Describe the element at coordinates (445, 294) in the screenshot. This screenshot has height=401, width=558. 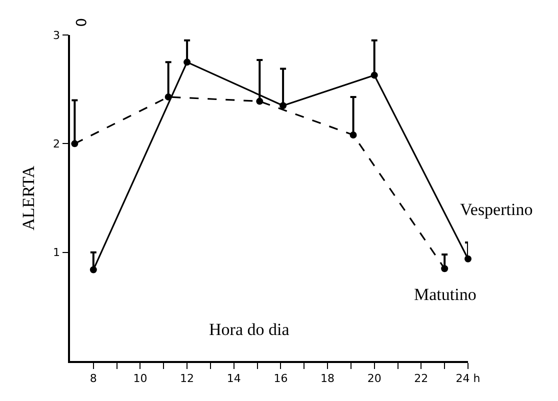
I see `series-label: Matutino` at that location.